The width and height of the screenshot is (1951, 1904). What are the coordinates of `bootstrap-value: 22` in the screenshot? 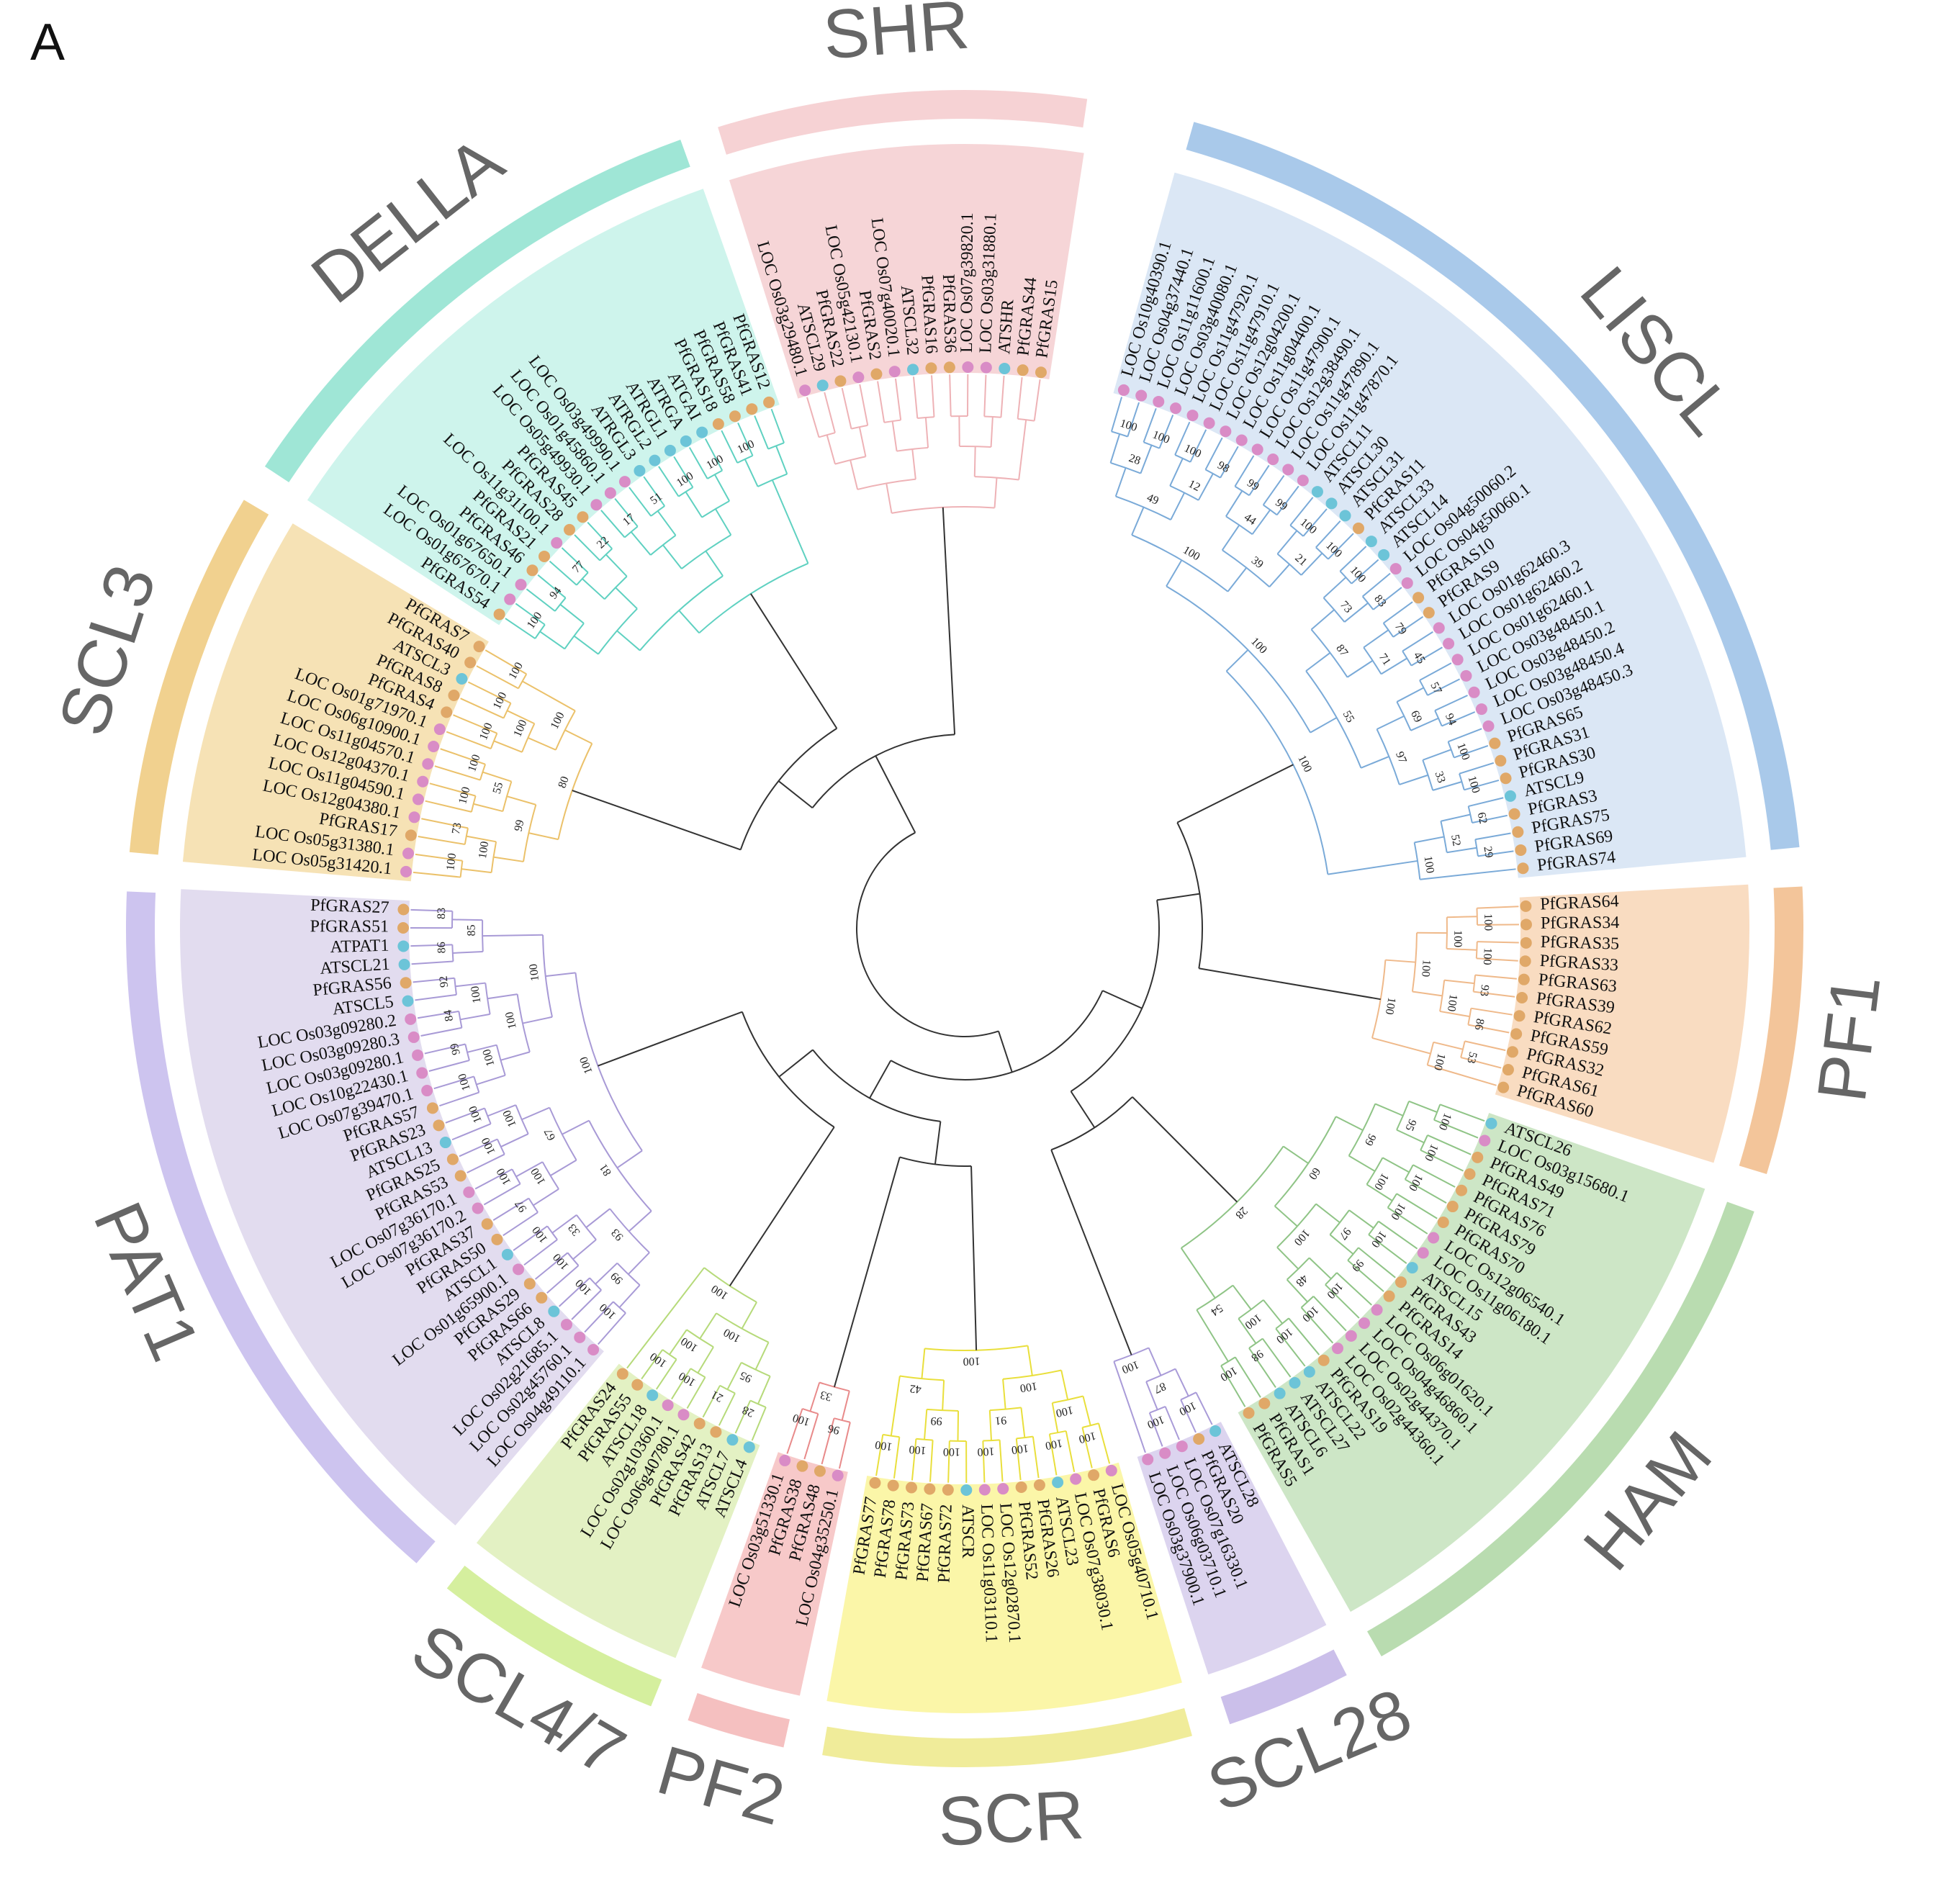 It's located at (603, 542).